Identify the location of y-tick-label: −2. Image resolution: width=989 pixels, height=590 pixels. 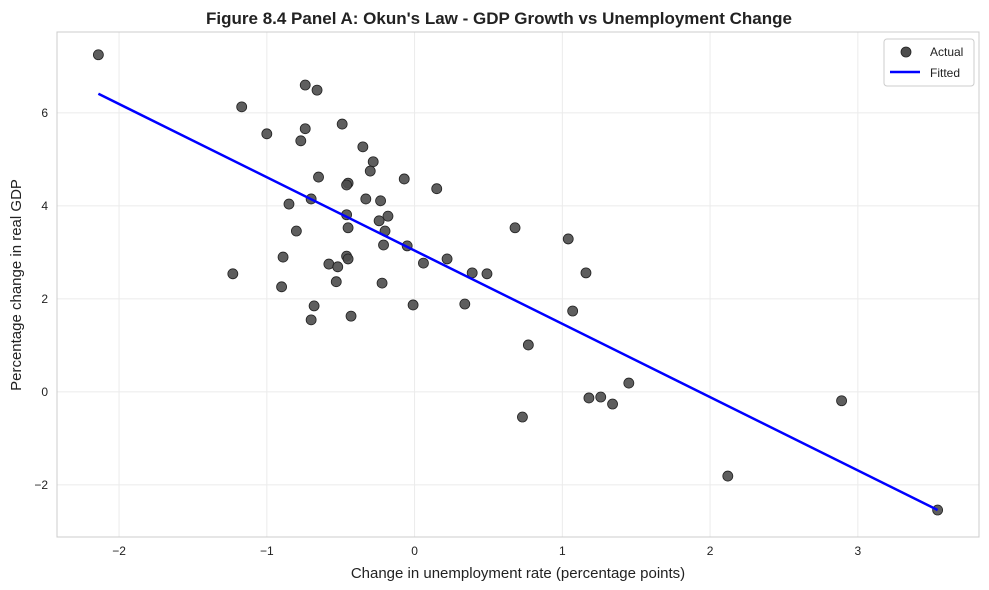
(41, 485).